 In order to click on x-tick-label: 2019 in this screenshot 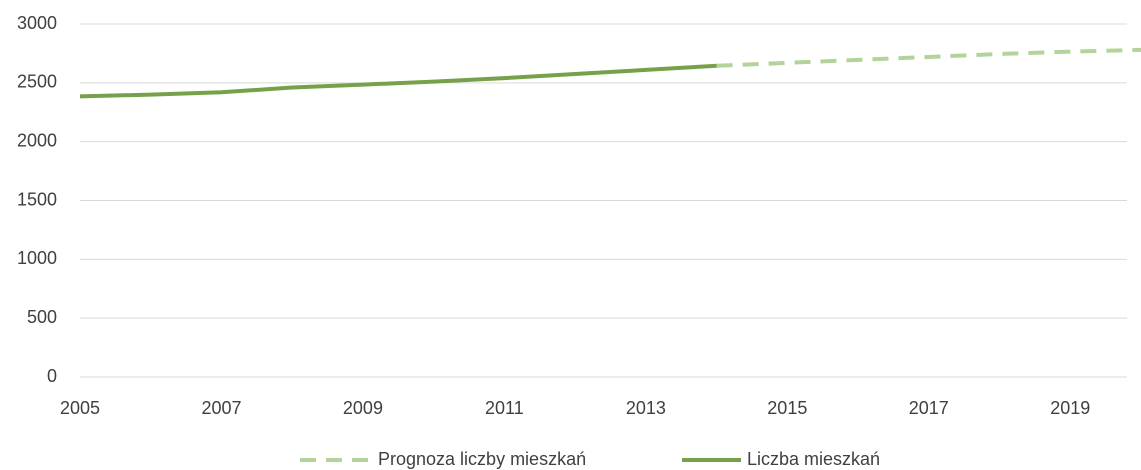, I will do `click(1070, 408)`.